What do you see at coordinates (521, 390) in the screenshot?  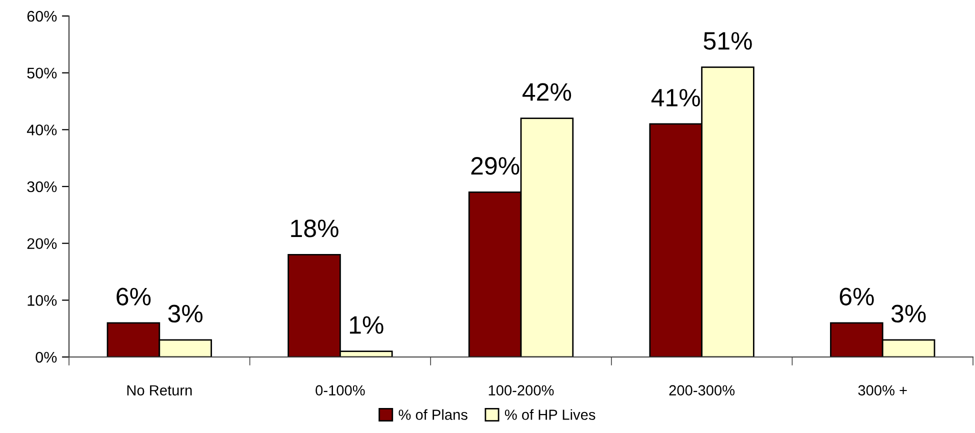 I see `x-tick-label: 100-200%` at bounding box center [521, 390].